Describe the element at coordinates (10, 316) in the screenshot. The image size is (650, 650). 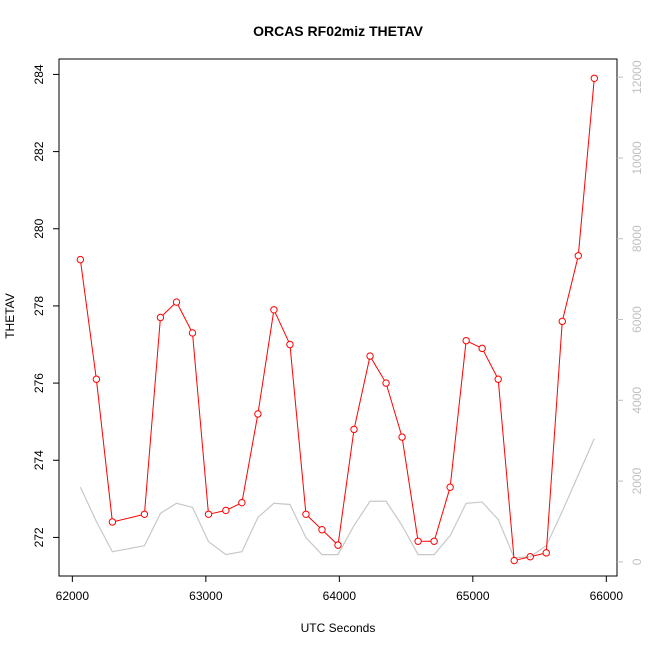
I see `y-axis-label: THETAV` at that location.